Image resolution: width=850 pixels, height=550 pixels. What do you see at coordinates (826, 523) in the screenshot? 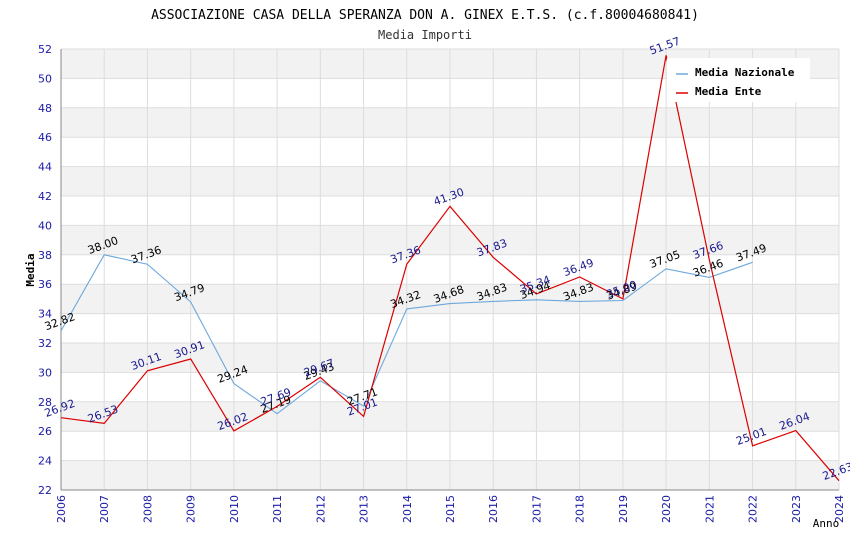
I see `x-axis-label: Anno` at bounding box center [826, 523].